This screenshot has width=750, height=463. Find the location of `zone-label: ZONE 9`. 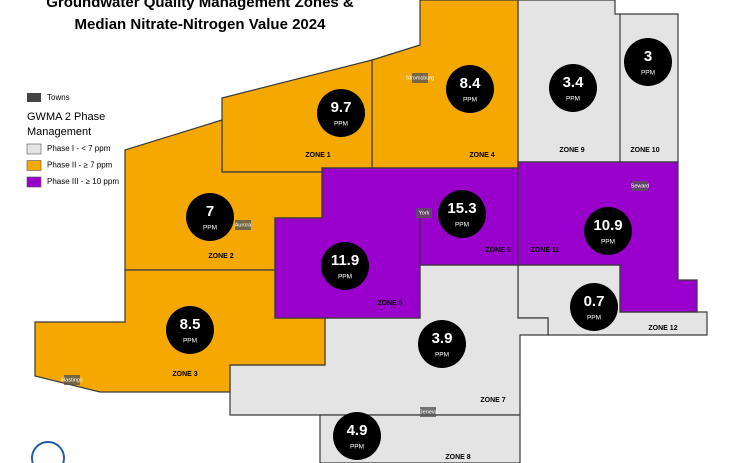

zone-label: ZONE 9 is located at coordinates (571, 150).